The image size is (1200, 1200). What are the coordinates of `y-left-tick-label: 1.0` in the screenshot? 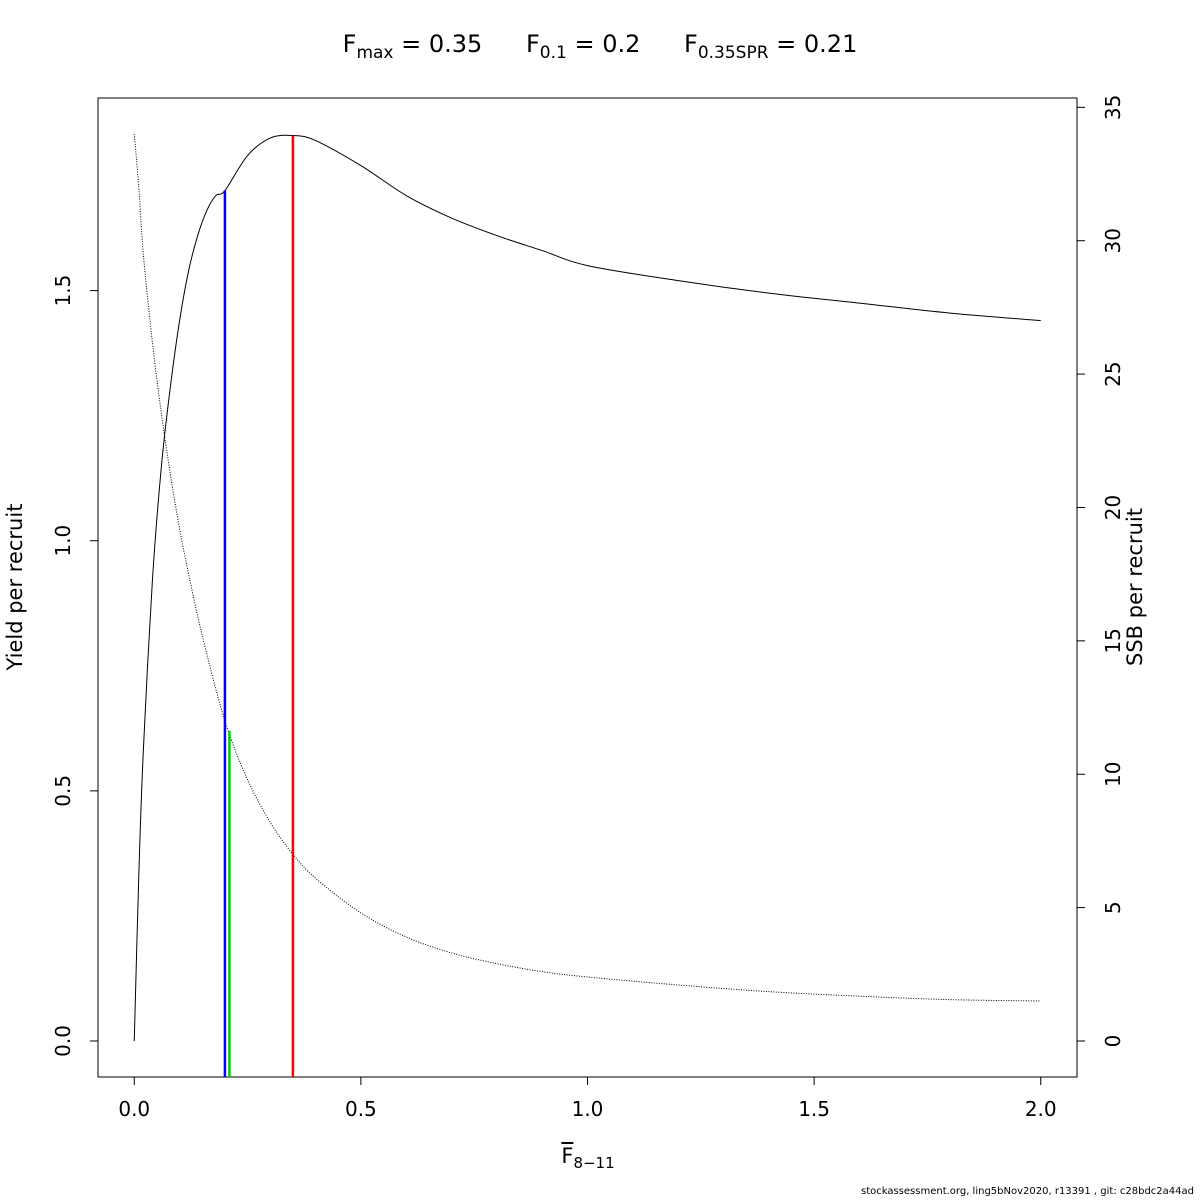 It's located at (63, 541).